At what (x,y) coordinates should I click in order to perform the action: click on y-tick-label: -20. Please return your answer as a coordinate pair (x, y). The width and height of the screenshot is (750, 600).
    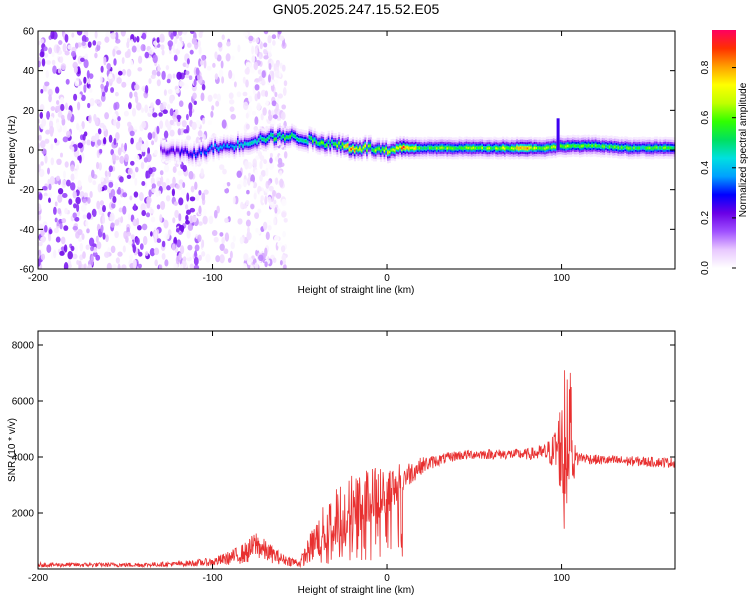
    Looking at the image, I should click on (27, 190).